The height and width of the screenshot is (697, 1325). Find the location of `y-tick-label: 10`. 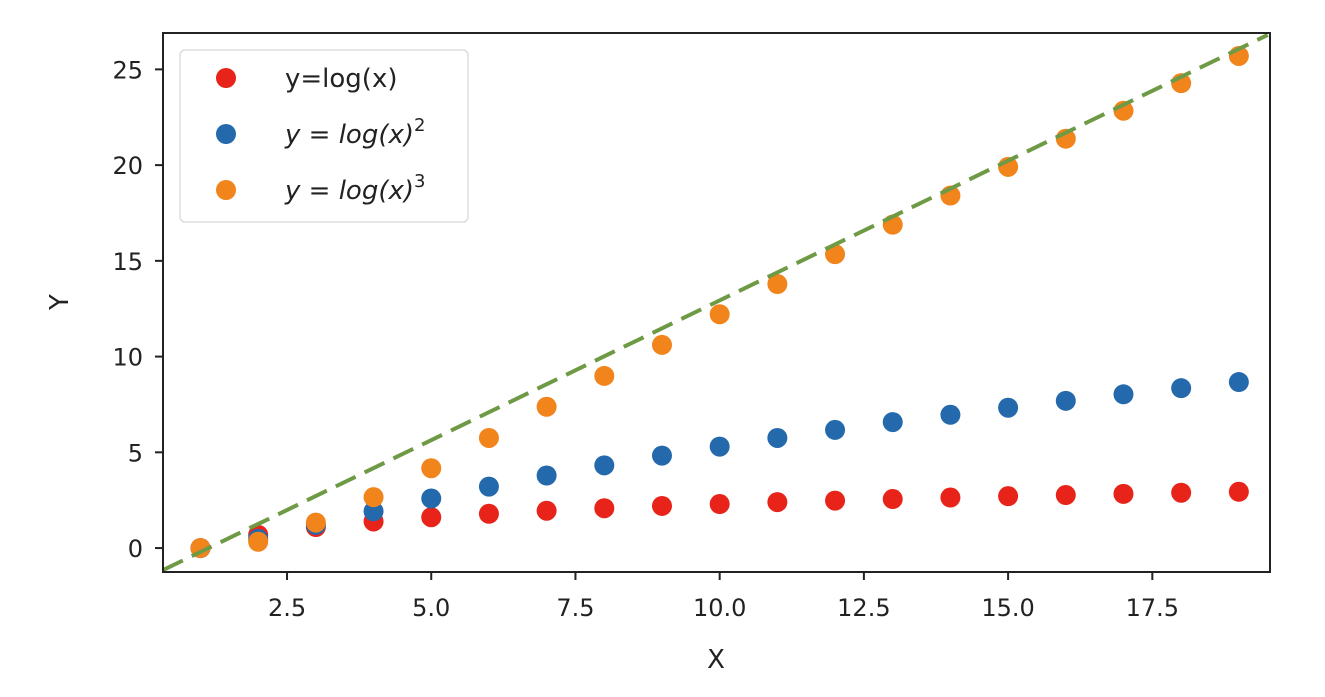

y-tick-label: 10 is located at coordinates (127, 358).